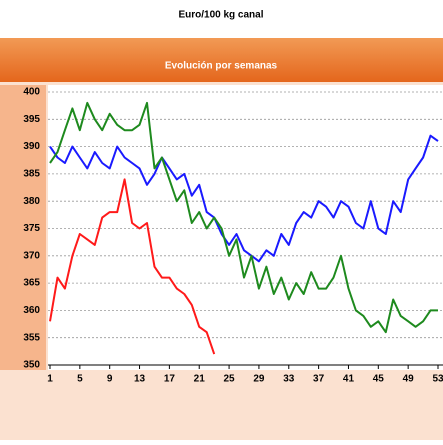 This screenshot has height=445, width=443. I want to click on x-tick-label: 37, so click(319, 379).